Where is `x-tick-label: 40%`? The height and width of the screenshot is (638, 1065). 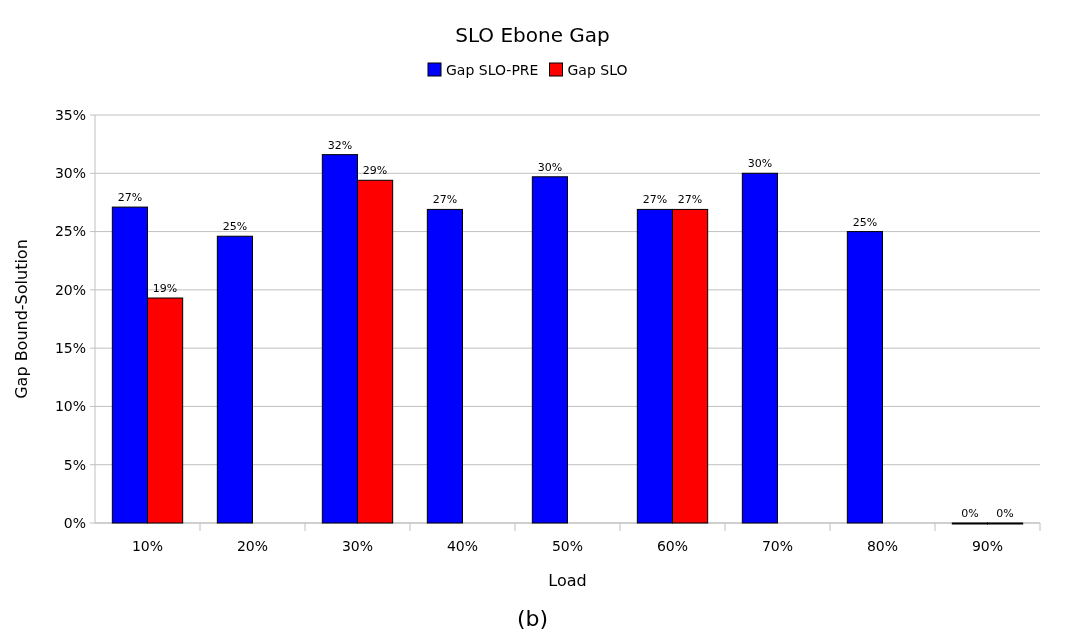
x-tick-label: 40% is located at coordinates (462, 546).